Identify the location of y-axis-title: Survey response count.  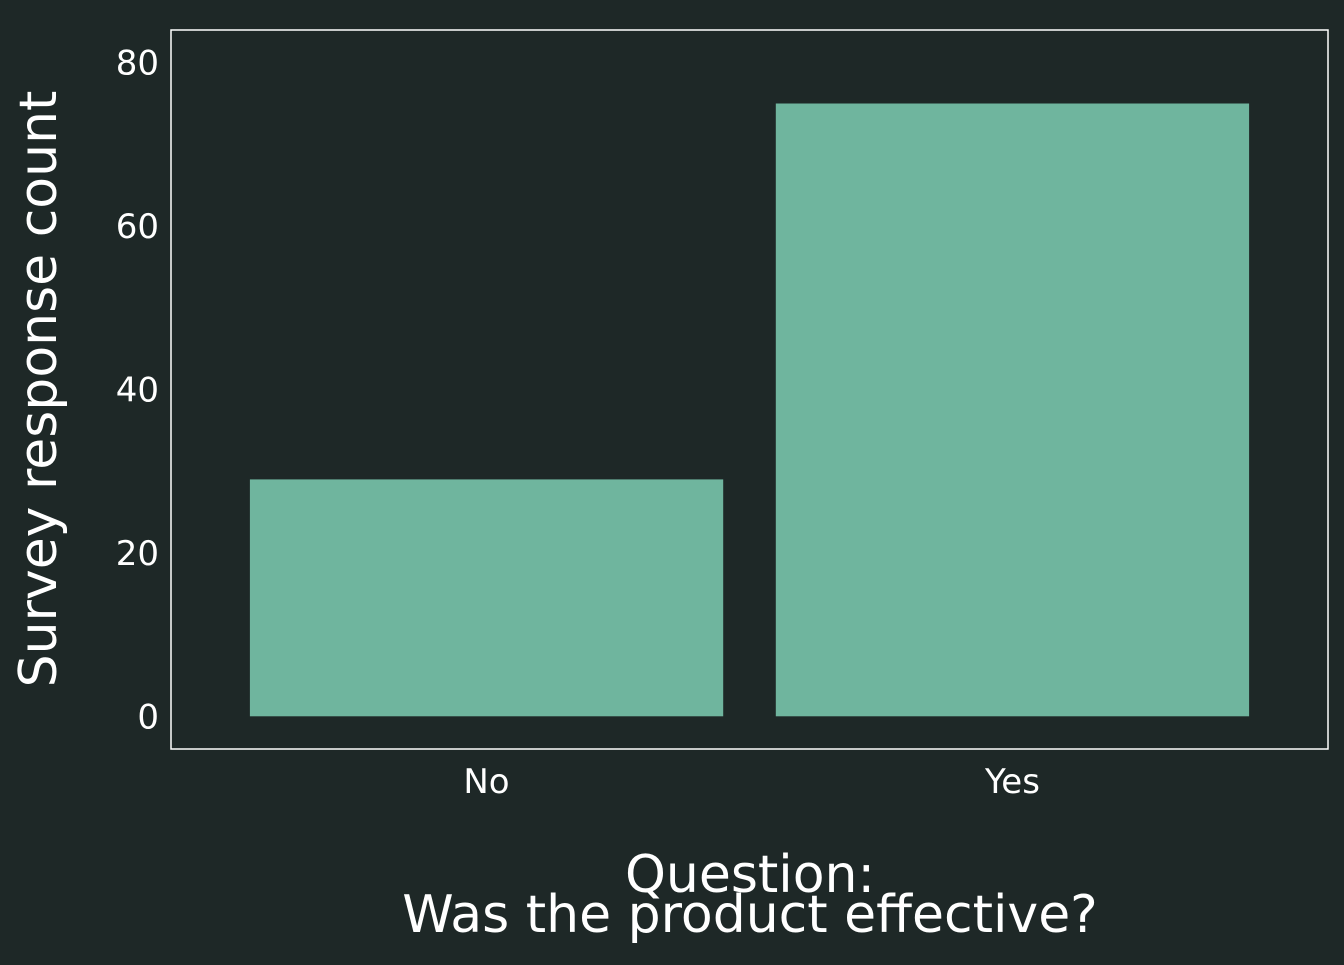
(39, 389).